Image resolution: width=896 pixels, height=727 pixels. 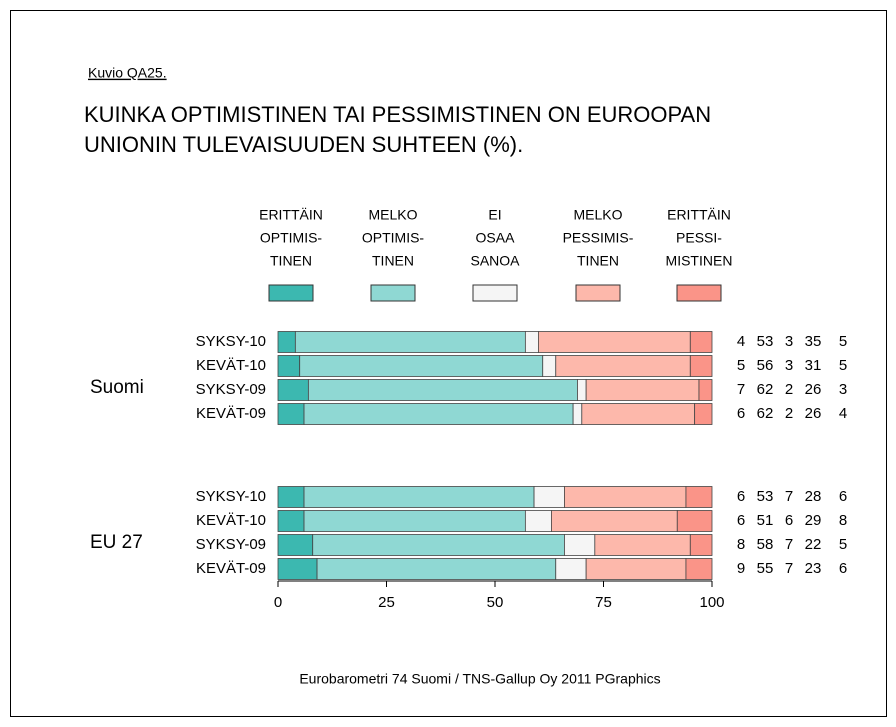 I want to click on value-label: 62, so click(x=765, y=413).